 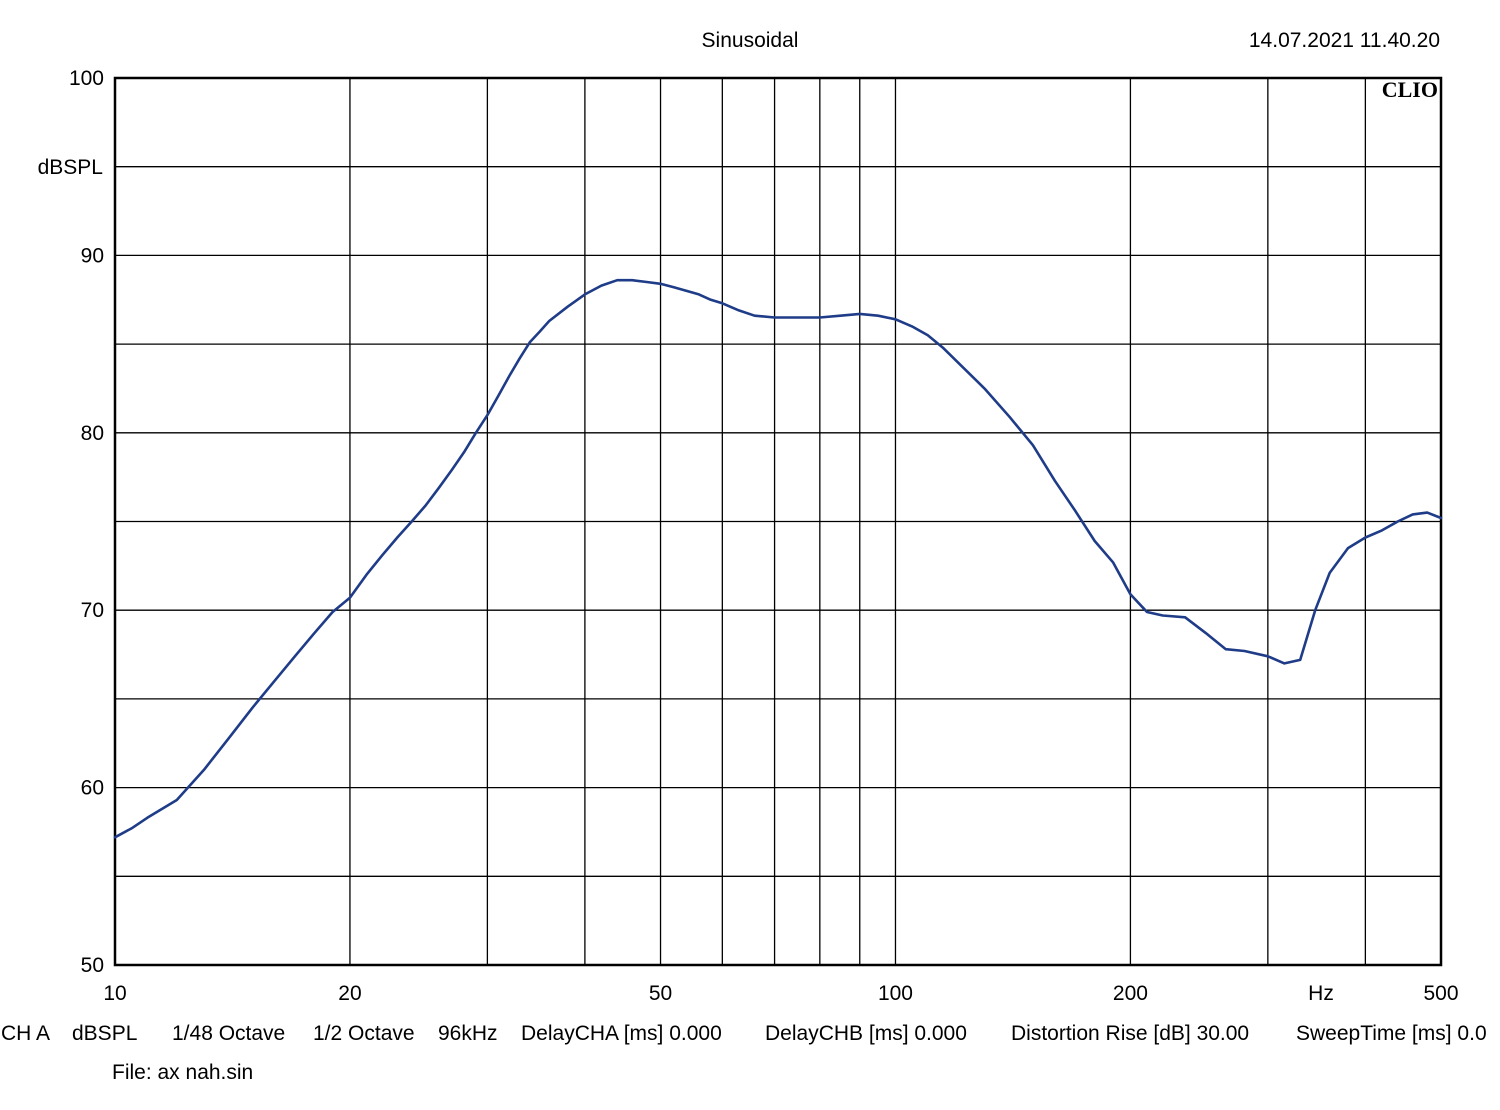 I want to click on file-name: File: ax nah.sin, so click(x=182, y=1072).